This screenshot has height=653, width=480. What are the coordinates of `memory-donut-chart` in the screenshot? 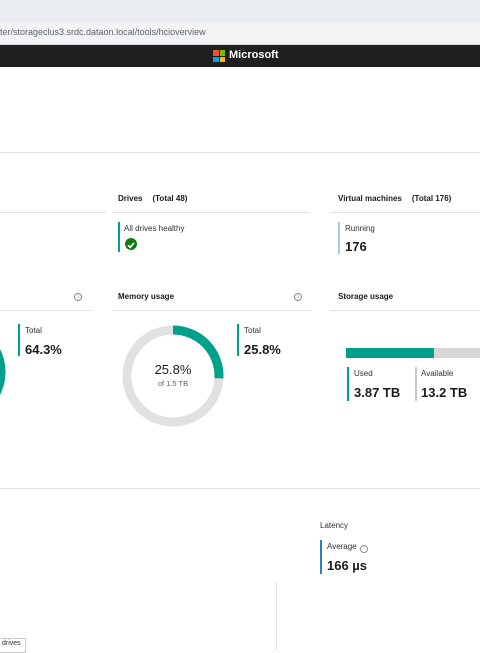 It's located at (173, 376).